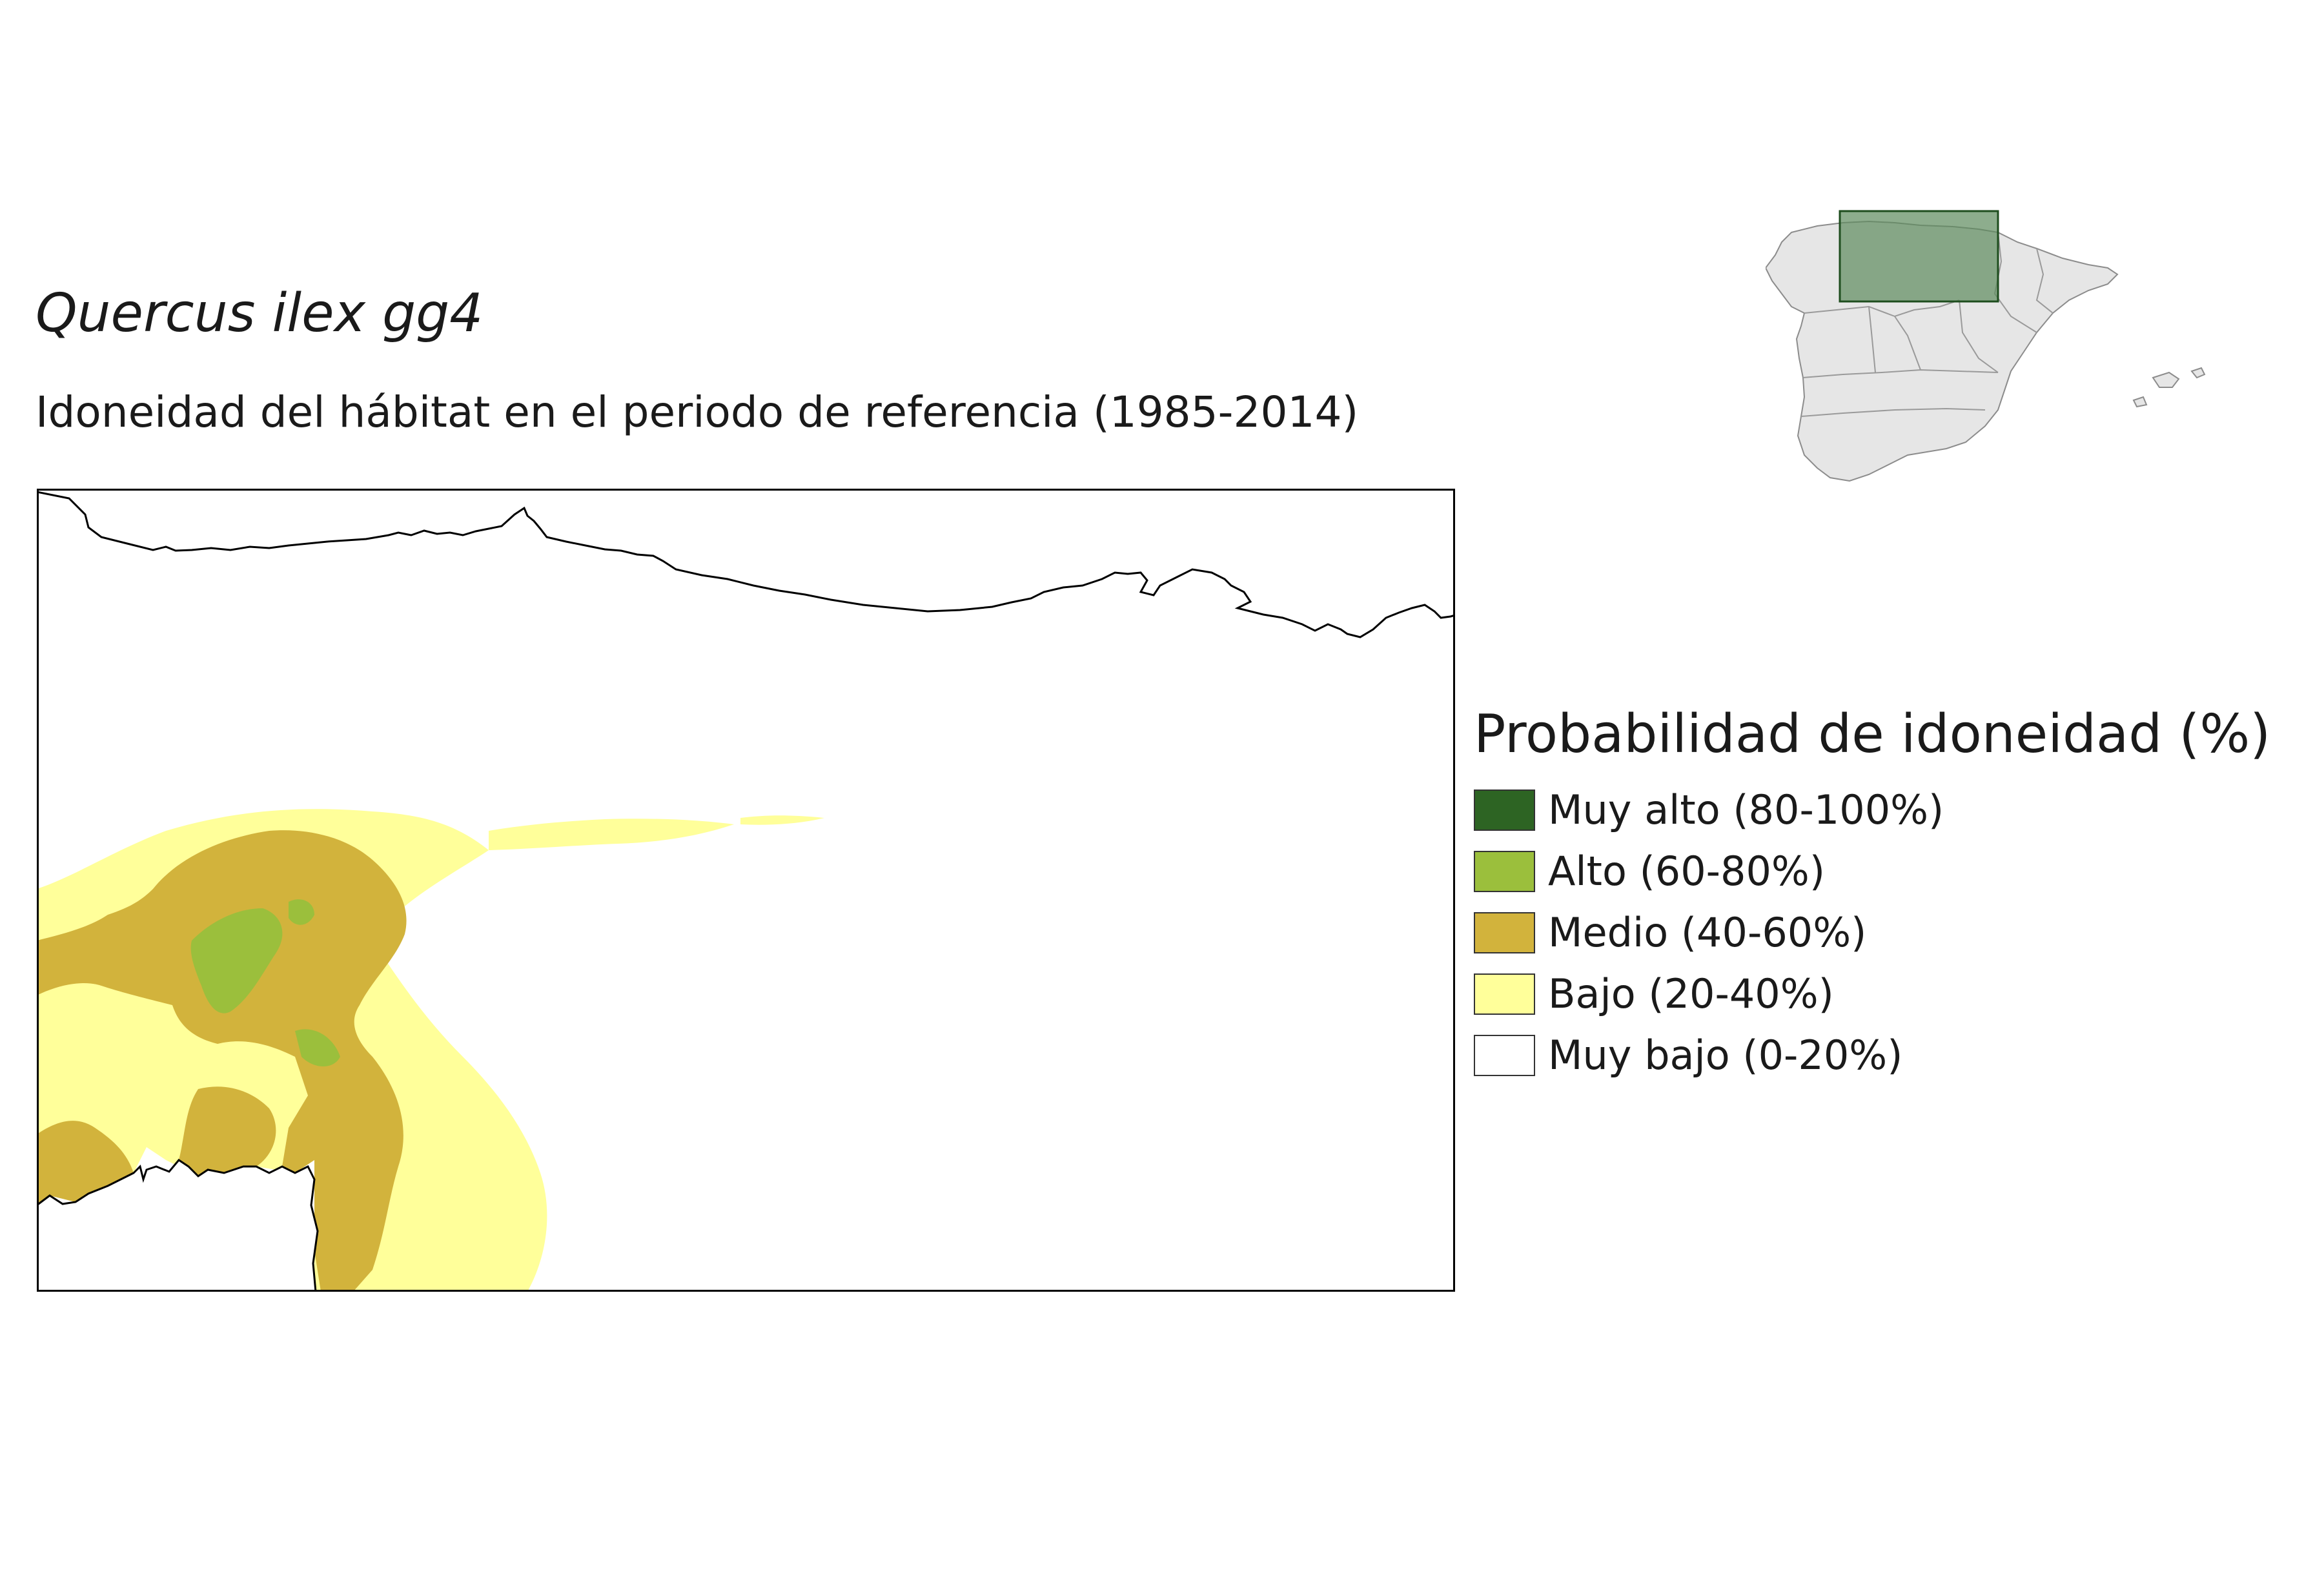  What do you see at coordinates (1919, 256) in the screenshot?
I see `study-area-highlight` at bounding box center [1919, 256].